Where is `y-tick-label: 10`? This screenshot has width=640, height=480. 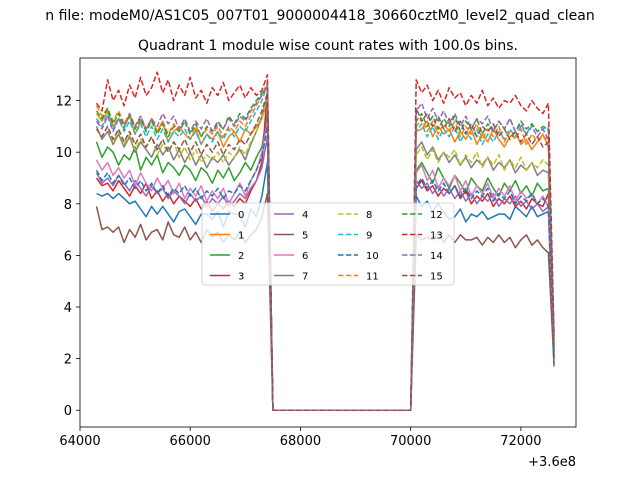 y-tick-label: 10 is located at coordinates (63, 153).